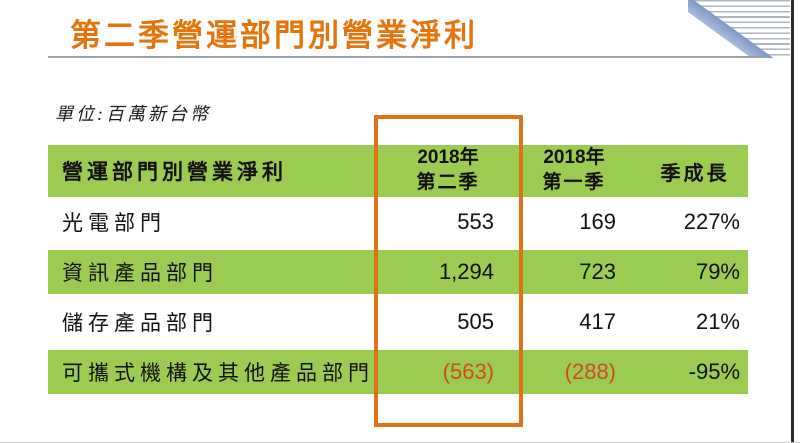 This screenshot has height=443, width=800. Describe the element at coordinates (218, 373) in the screenshot. I see `row-label: 可攜式機構及其他產品部門` at that location.